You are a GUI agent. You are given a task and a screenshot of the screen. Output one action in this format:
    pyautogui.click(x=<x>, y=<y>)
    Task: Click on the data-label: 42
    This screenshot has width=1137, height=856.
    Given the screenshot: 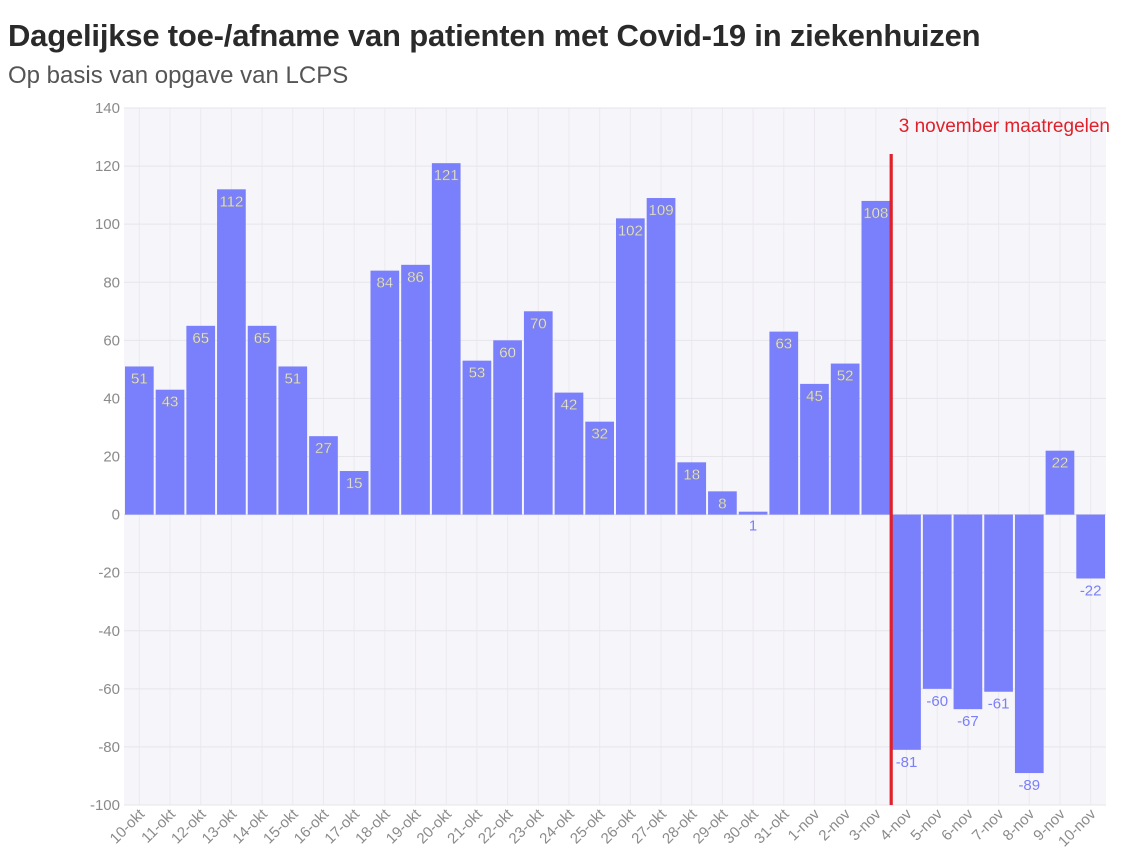 What is the action you would take?
    pyautogui.click(x=569, y=405)
    